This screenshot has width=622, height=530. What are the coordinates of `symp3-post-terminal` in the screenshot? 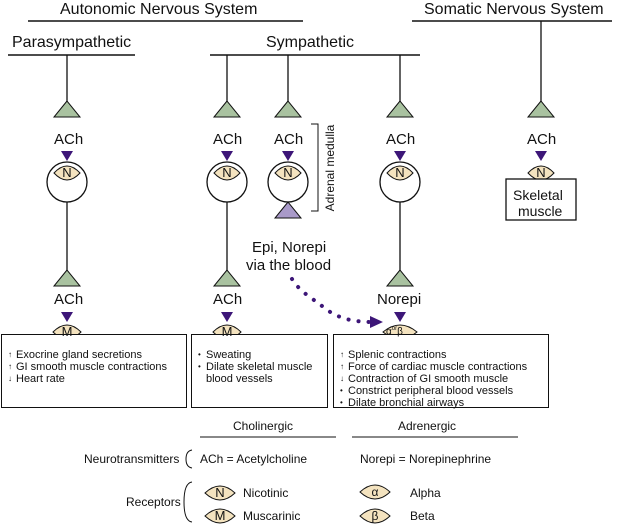 It's located at (400, 278).